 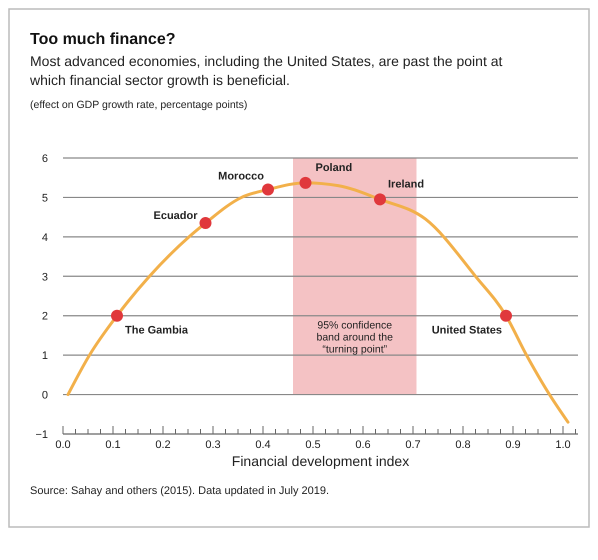 What do you see at coordinates (163, 445) in the screenshot?
I see `x-tick-label: 0.2` at bounding box center [163, 445].